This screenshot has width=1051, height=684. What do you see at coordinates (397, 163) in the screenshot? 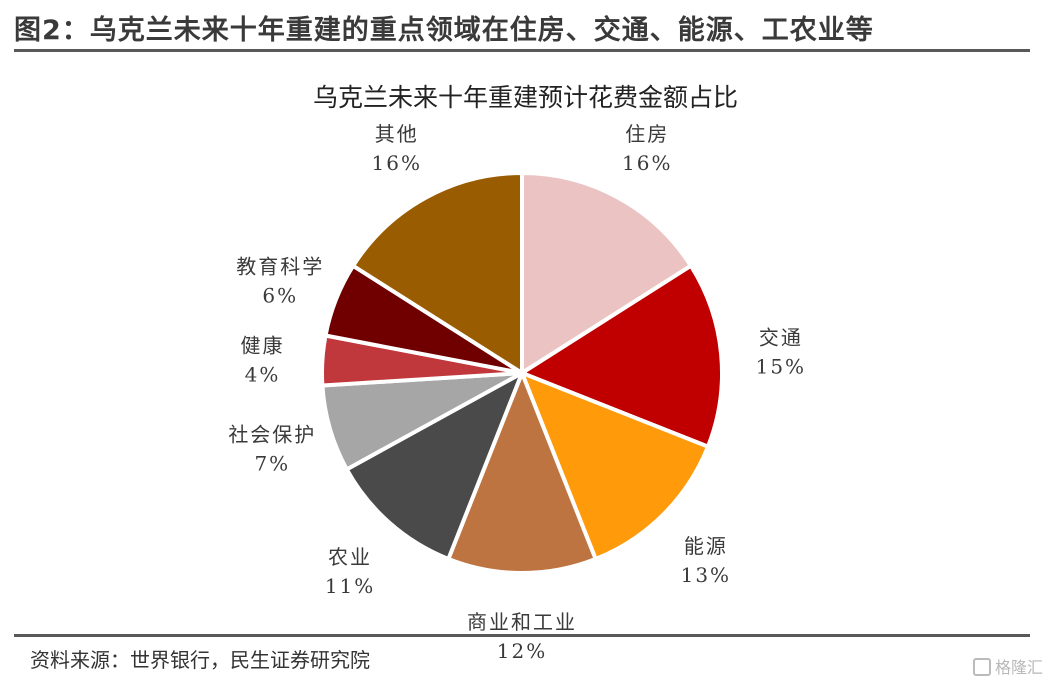
I see `slice-value-9: 16%` at bounding box center [397, 163].